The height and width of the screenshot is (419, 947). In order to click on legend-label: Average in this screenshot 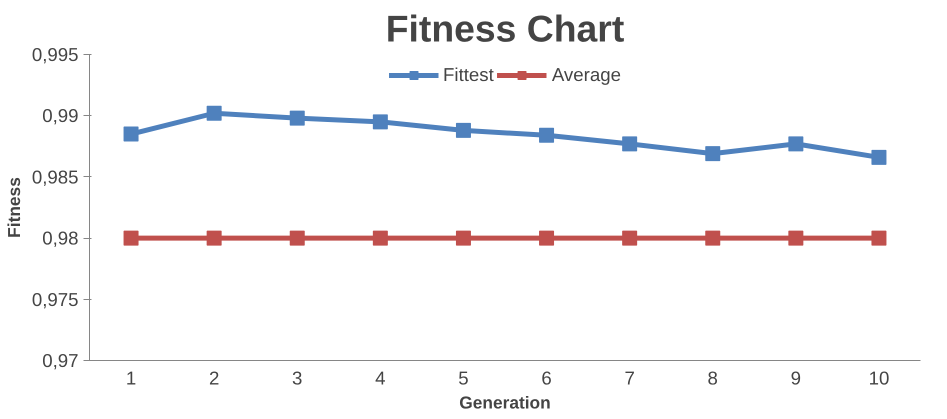, I will do `click(586, 75)`.